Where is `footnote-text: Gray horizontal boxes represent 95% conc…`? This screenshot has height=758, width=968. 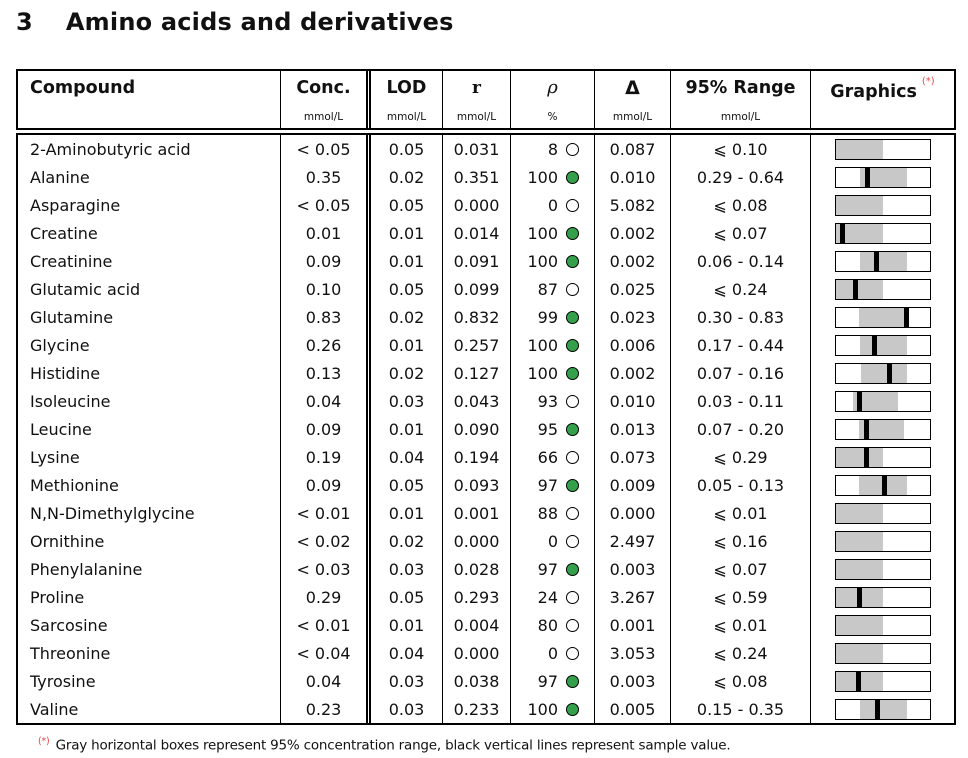 footnote-text: Gray horizontal boxes represent 95% conc… is located at coordinates (393, 745).